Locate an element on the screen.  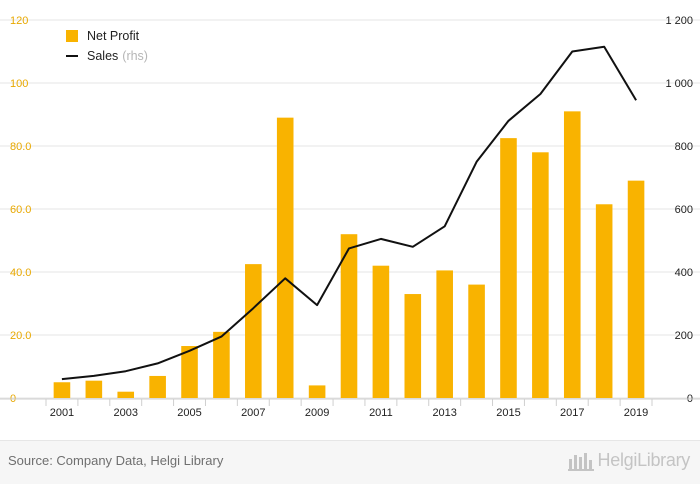
x-axis-tick-label: 2011 is located at coordinates (381, 413).